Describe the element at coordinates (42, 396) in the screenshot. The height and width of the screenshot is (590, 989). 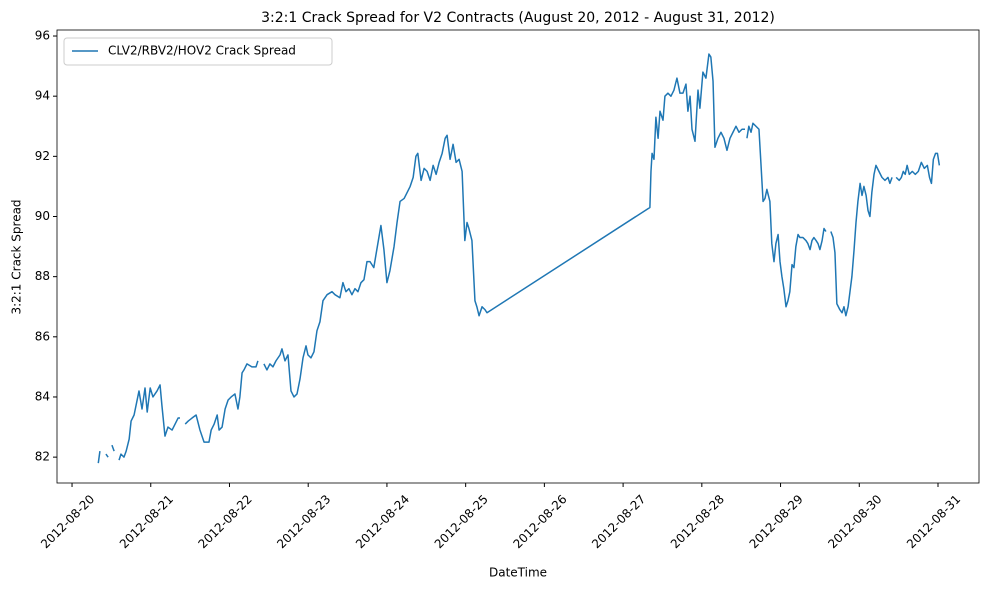
I see `y-tick-label: 84` at that location.